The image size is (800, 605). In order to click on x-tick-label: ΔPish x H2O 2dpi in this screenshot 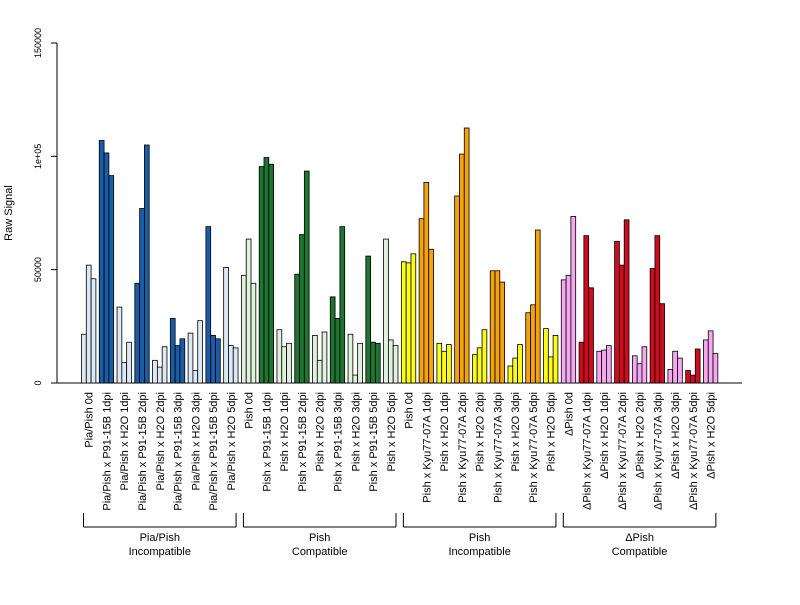, I will do `click(641, 435)`.